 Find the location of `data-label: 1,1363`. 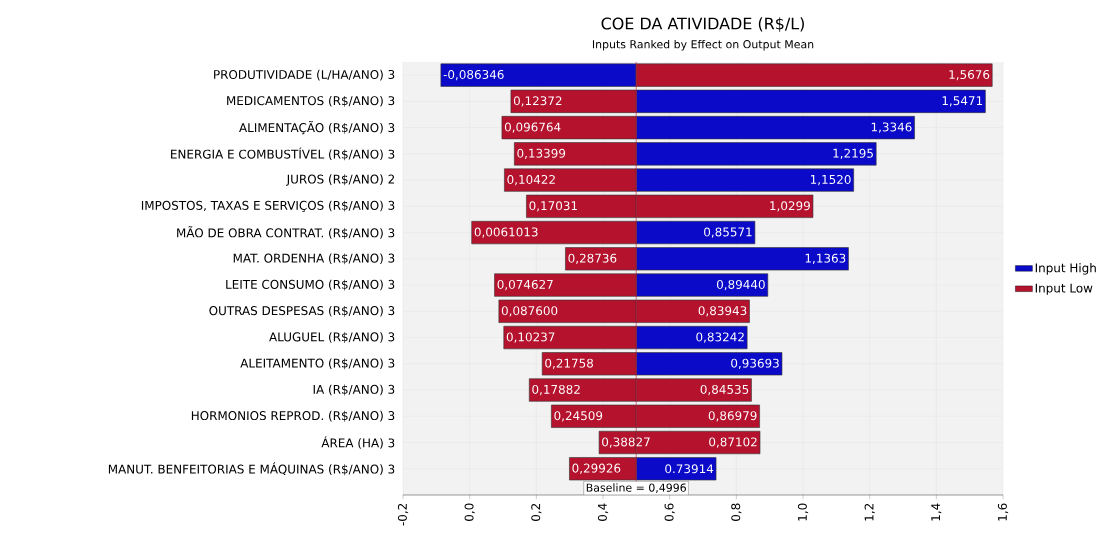

data-label: 1,1363 is located at coordinates (825, 258).